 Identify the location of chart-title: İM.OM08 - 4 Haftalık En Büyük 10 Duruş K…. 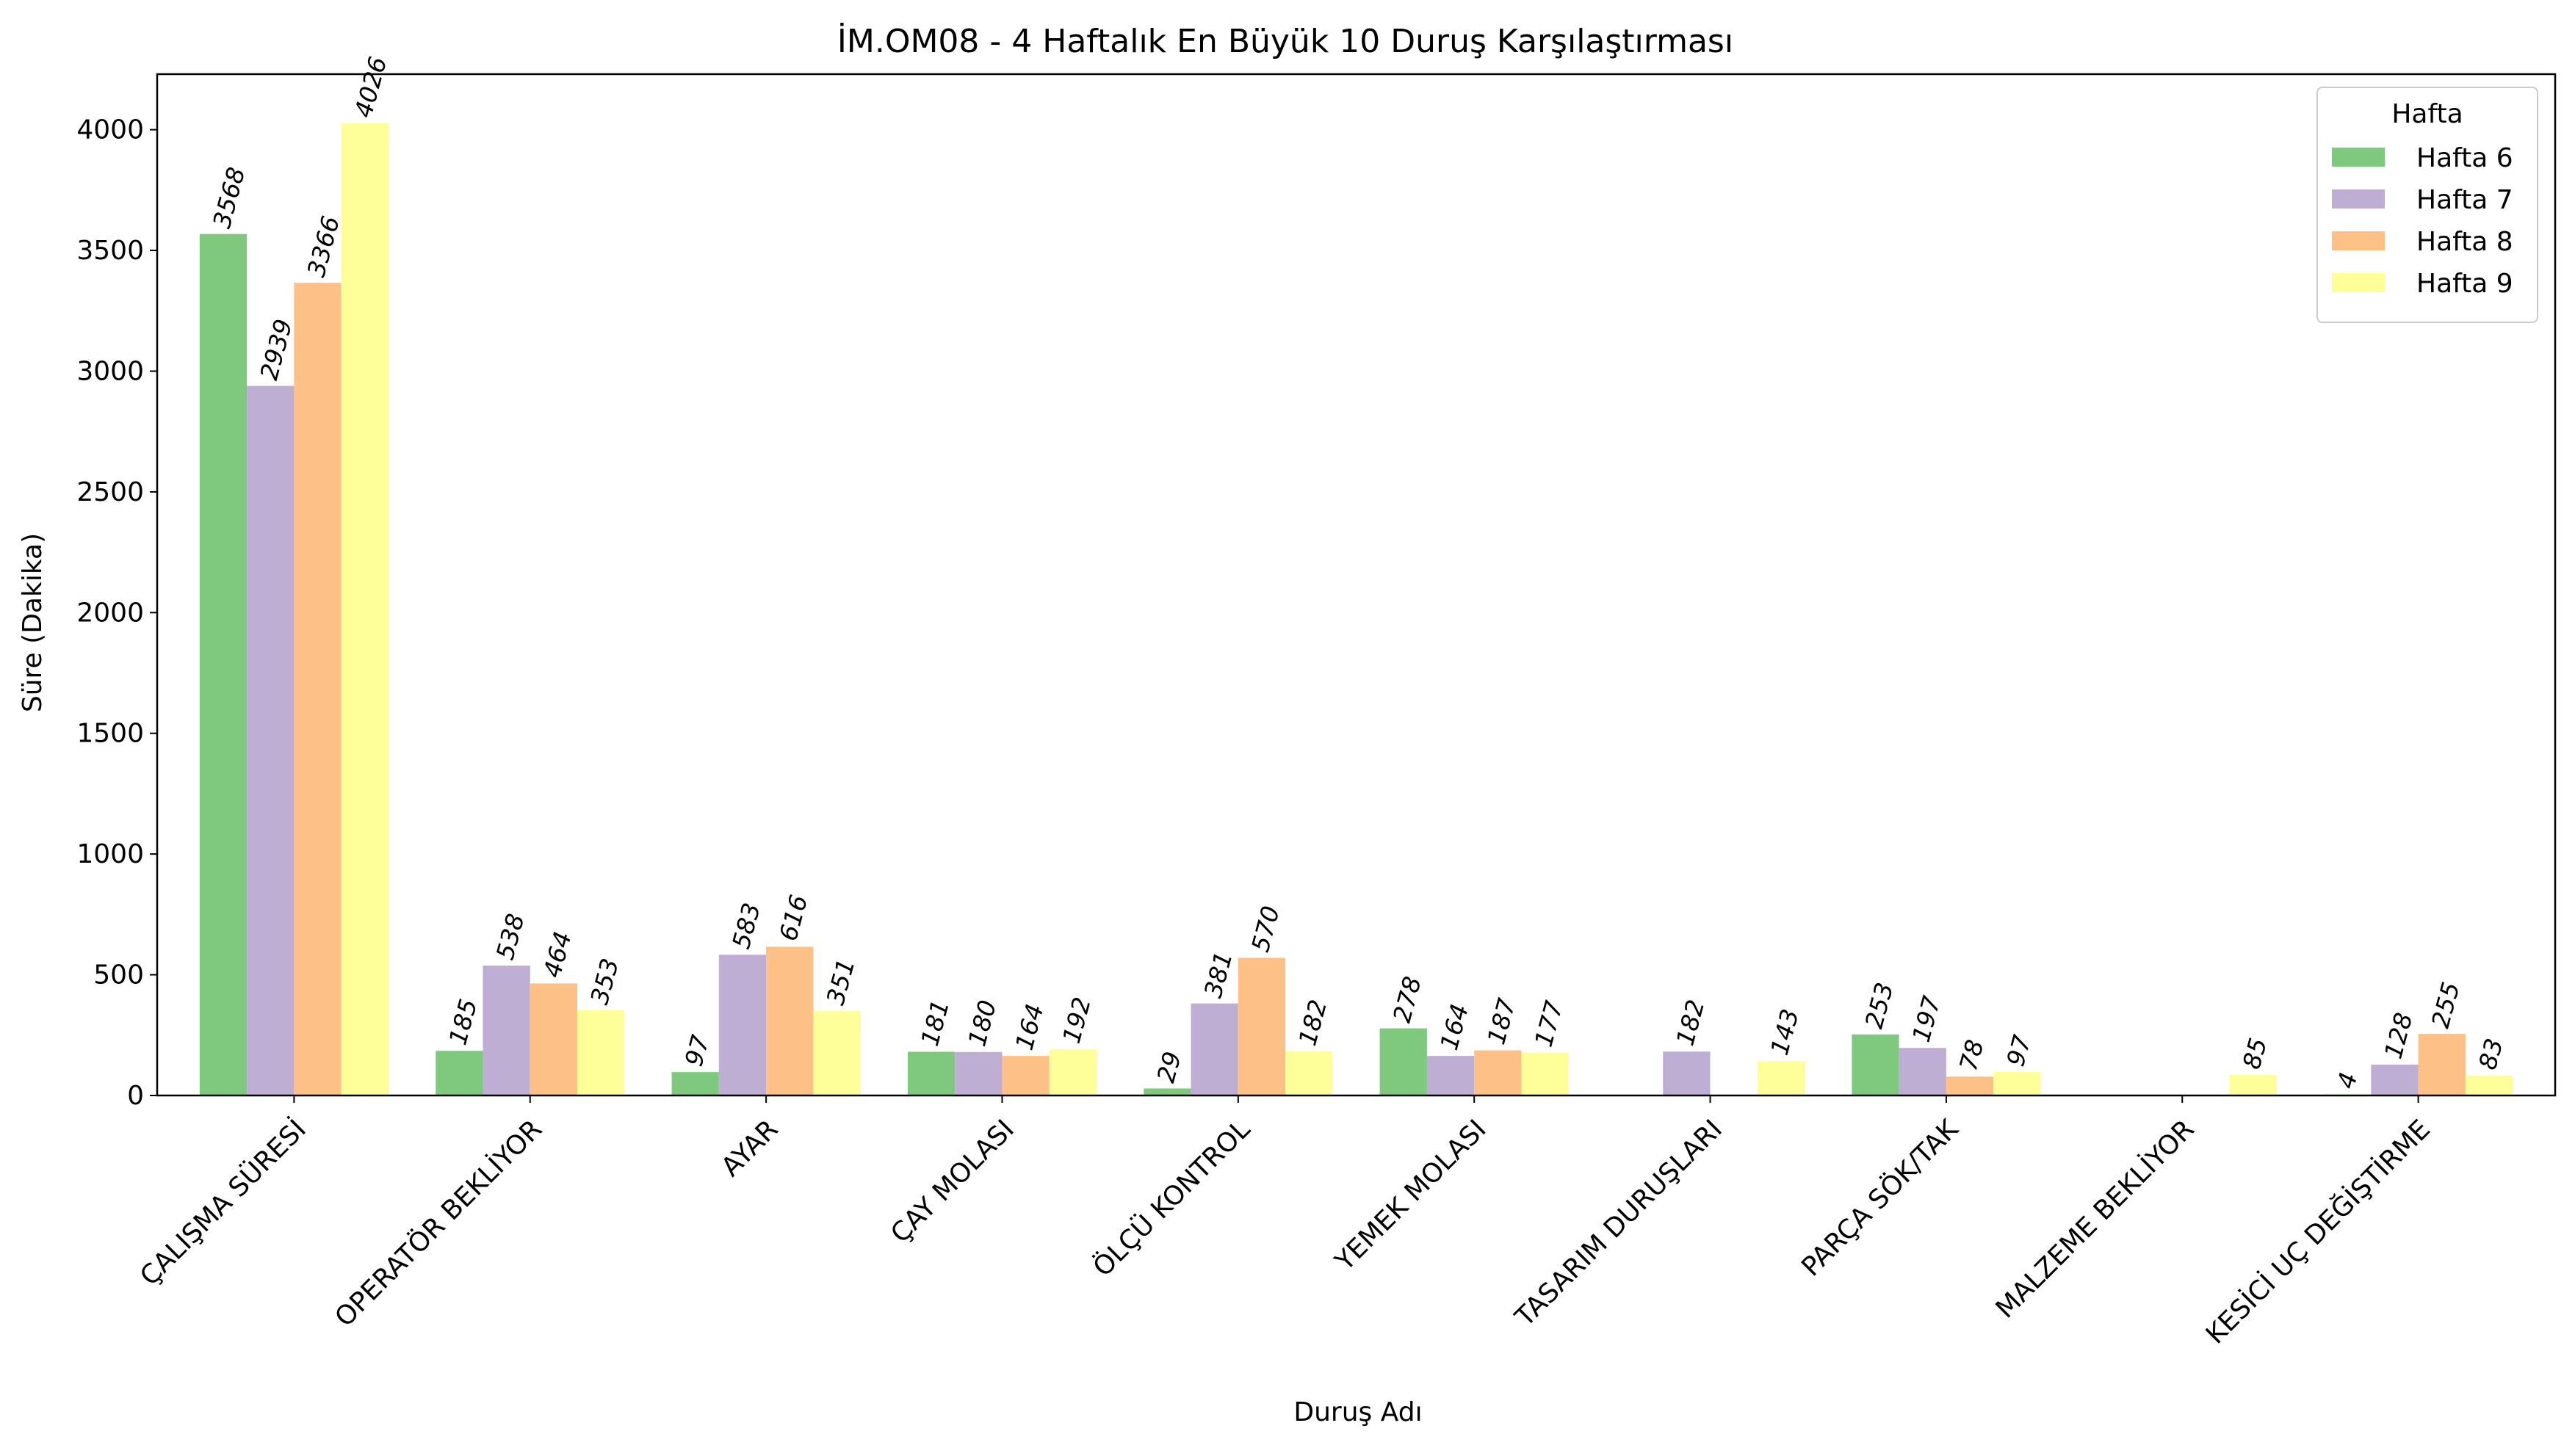
(1285, 41).